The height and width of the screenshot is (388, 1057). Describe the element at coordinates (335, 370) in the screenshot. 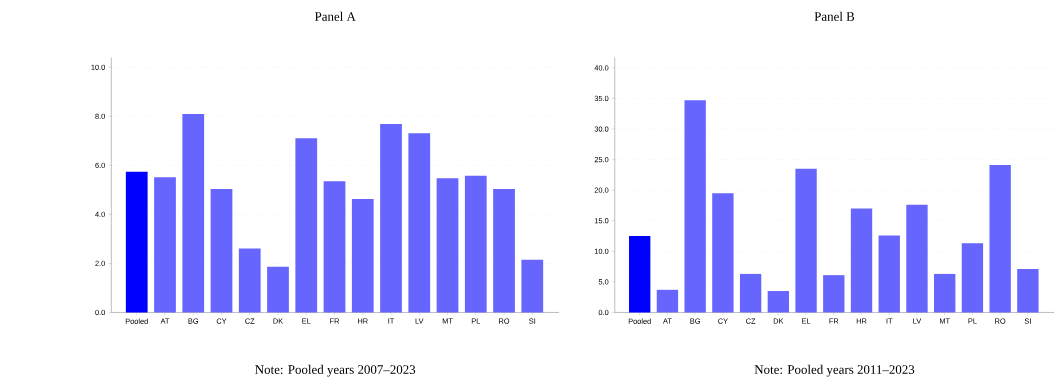

I see `text: Note: Pooled years 2007–2023` at that location.